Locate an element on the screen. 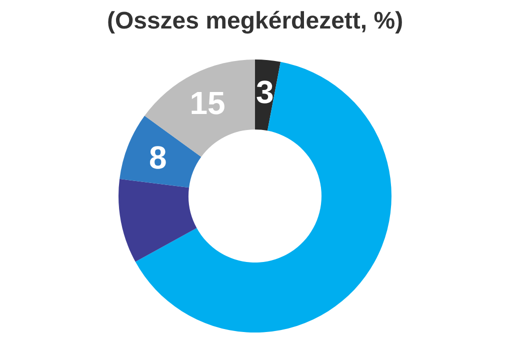 Image resolution: width=510 pixels, height=350 pixels. chart-title: (Osszes megkérdezett, %) is located at coordinates (255, 21).